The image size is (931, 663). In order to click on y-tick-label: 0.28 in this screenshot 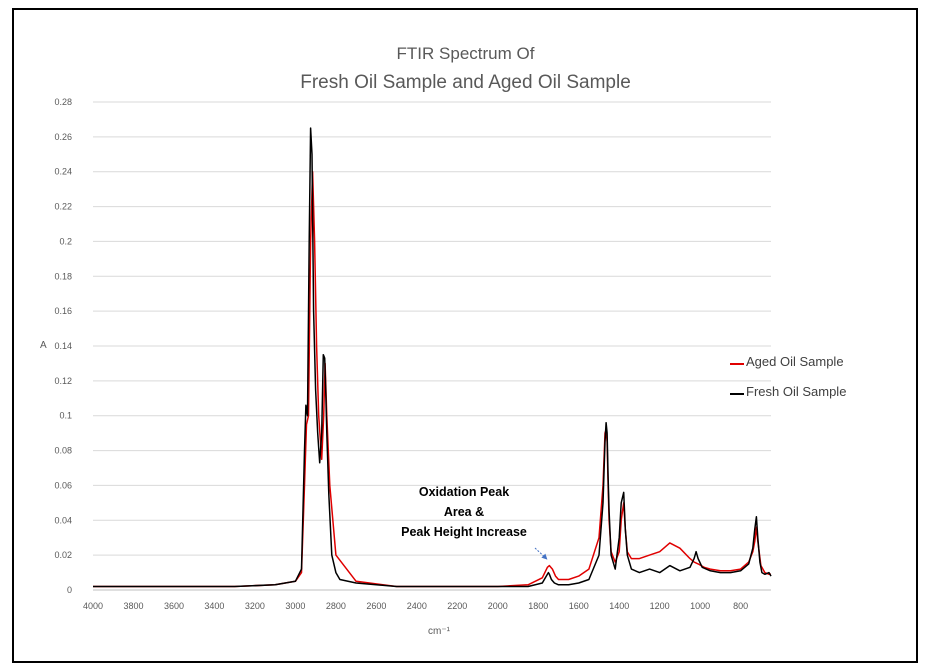, I will do `click(63, 102)`.